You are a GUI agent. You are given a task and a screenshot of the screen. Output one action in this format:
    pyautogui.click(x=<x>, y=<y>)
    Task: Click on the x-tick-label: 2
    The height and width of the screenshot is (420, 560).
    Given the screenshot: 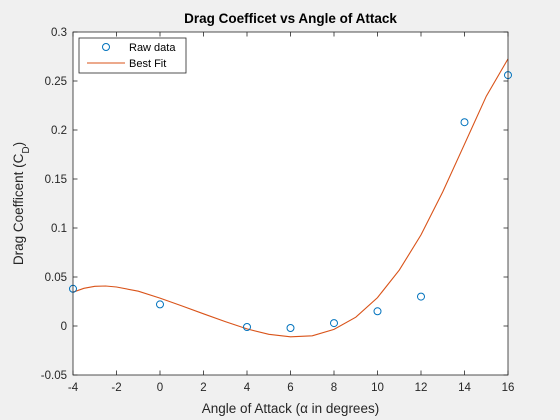 What is the action you would take?
    pyautogui.click(x=203, y=388)
    